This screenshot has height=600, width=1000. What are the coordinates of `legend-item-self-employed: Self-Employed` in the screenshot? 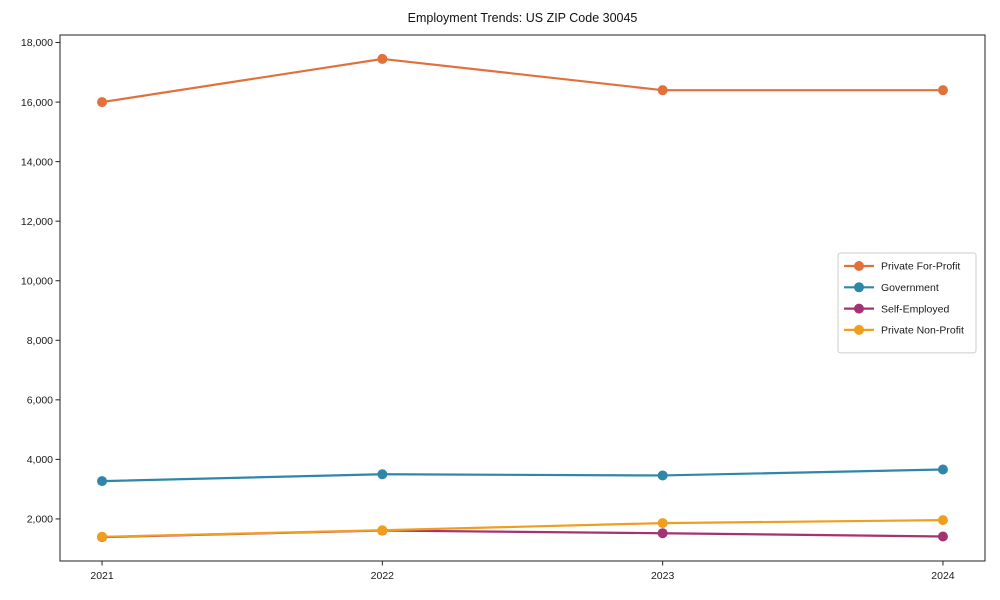 It's located at (896, 309).